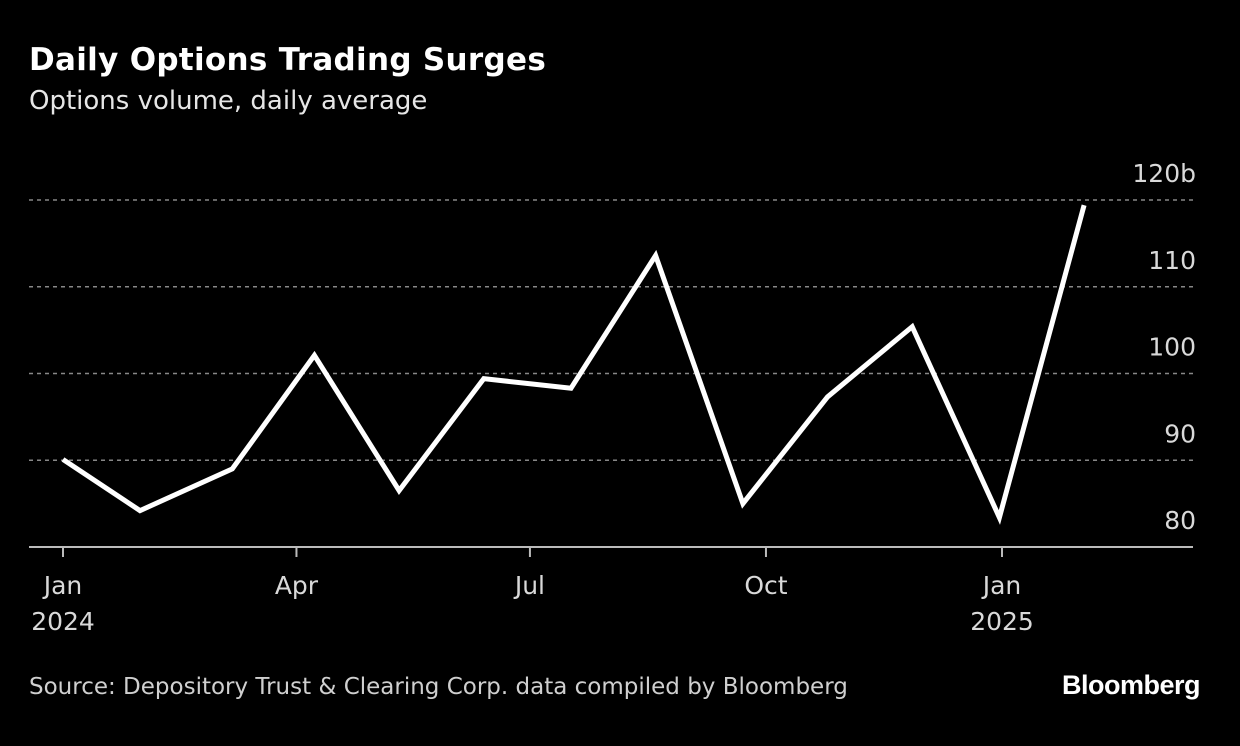  Describe the element at coordinates (63, 621) in the screenshot. I see `x-tick-year-label: 2024` at that location.